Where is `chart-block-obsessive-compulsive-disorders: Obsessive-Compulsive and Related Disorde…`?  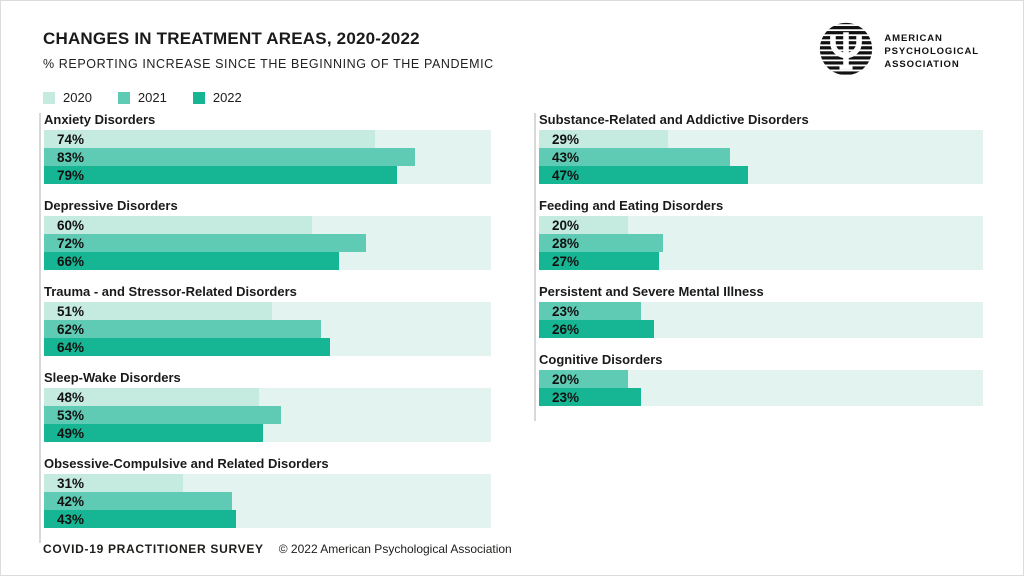
chart-block-obsessive-compulsive-disorders: Obsessive-Compulsive and Related Disorde… is located at coordinates (267, 492).